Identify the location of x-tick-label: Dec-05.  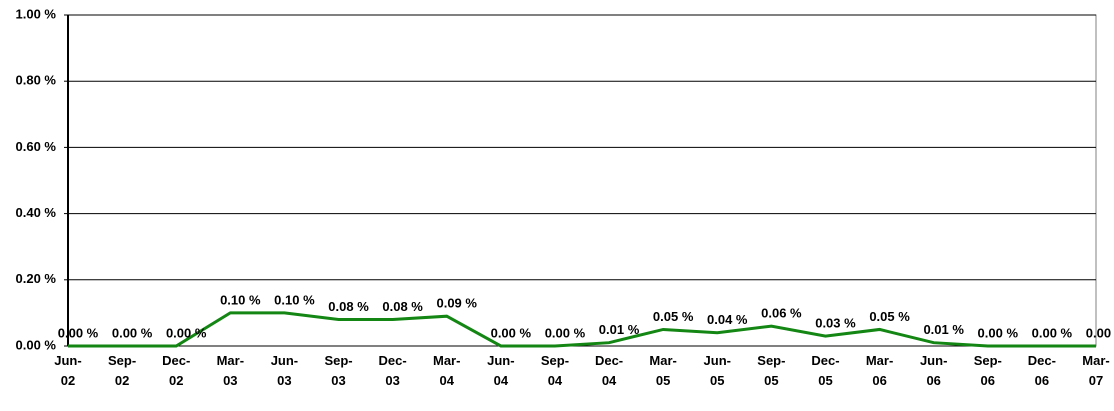
(825, 370).